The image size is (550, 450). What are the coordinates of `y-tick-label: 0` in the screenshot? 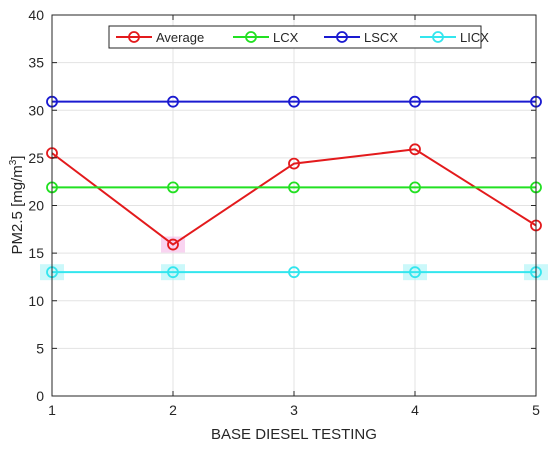 It's located at (40, 396).